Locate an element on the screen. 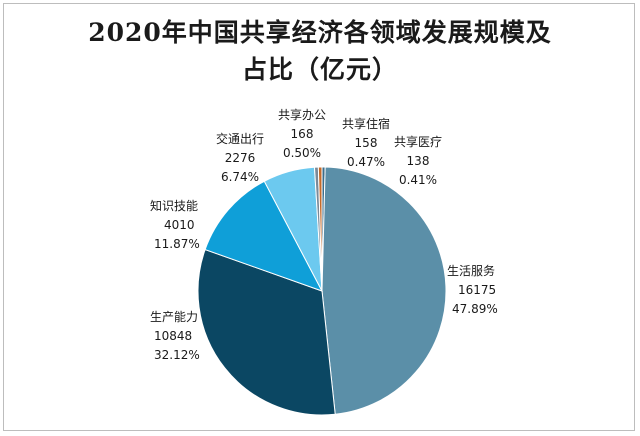 This screenshot has height=436, width=640. label-name: 共享医疗 is located at coordinates (417, 142).